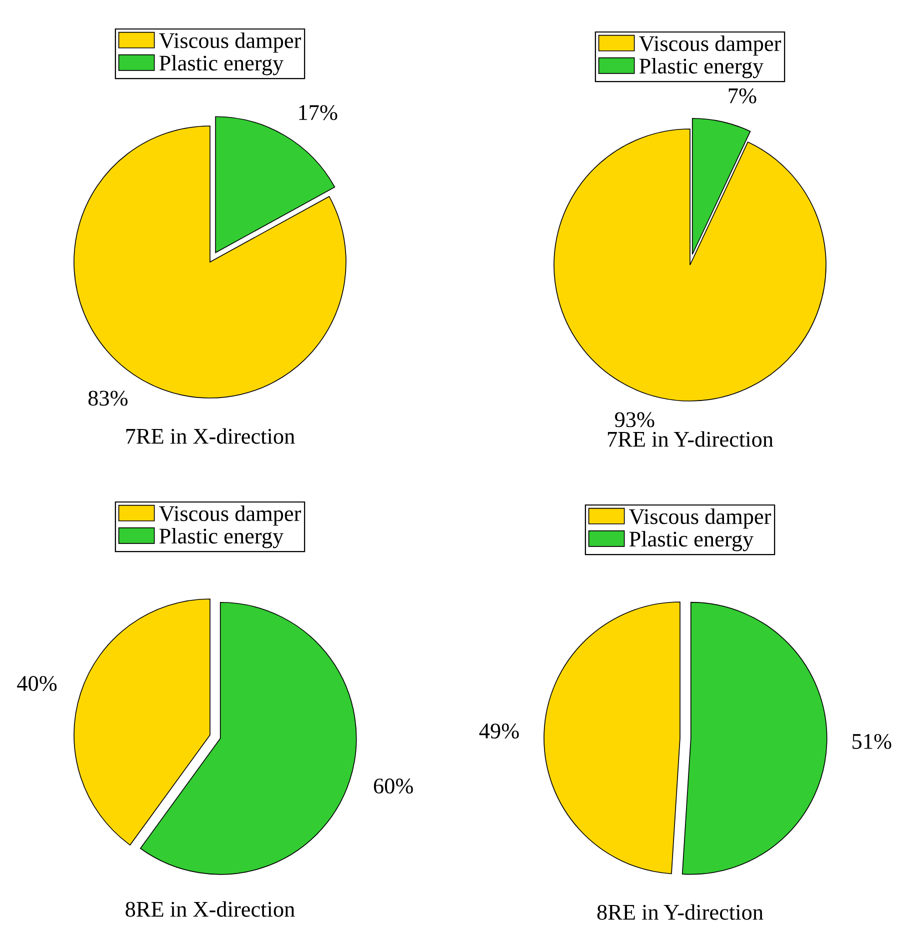 This screenshot has width=905, height=949. What do you see at coordinates (680, 912) in the screenshot?
I see `text: 8RE in Y-direction` at bounding box center [680, 912].